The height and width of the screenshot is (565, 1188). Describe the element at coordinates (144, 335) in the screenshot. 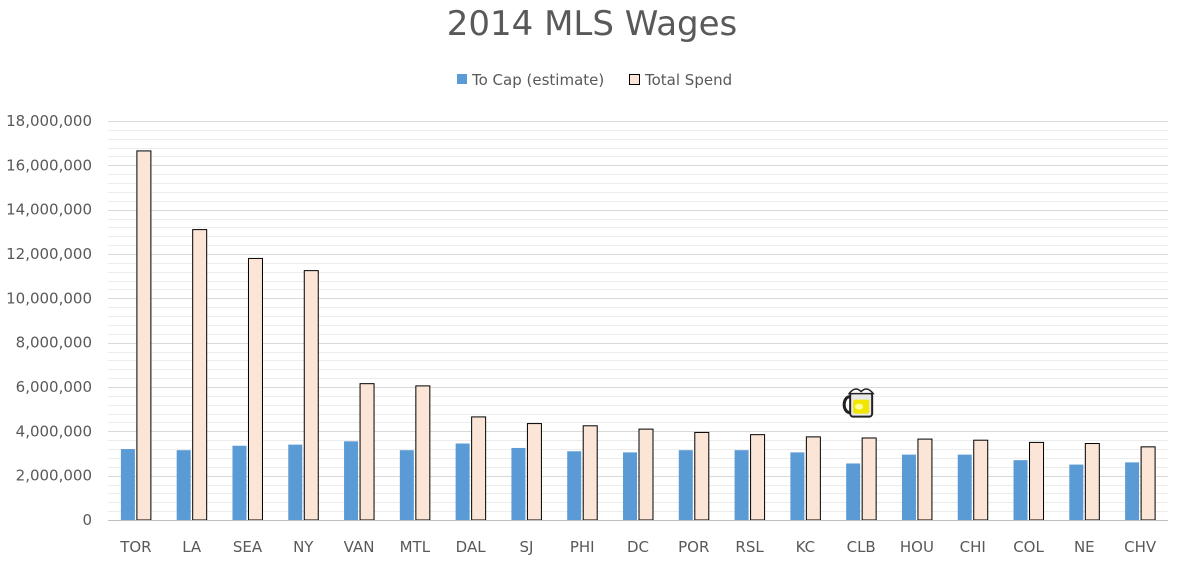

I see `bar-total-spend-tor` at that location.